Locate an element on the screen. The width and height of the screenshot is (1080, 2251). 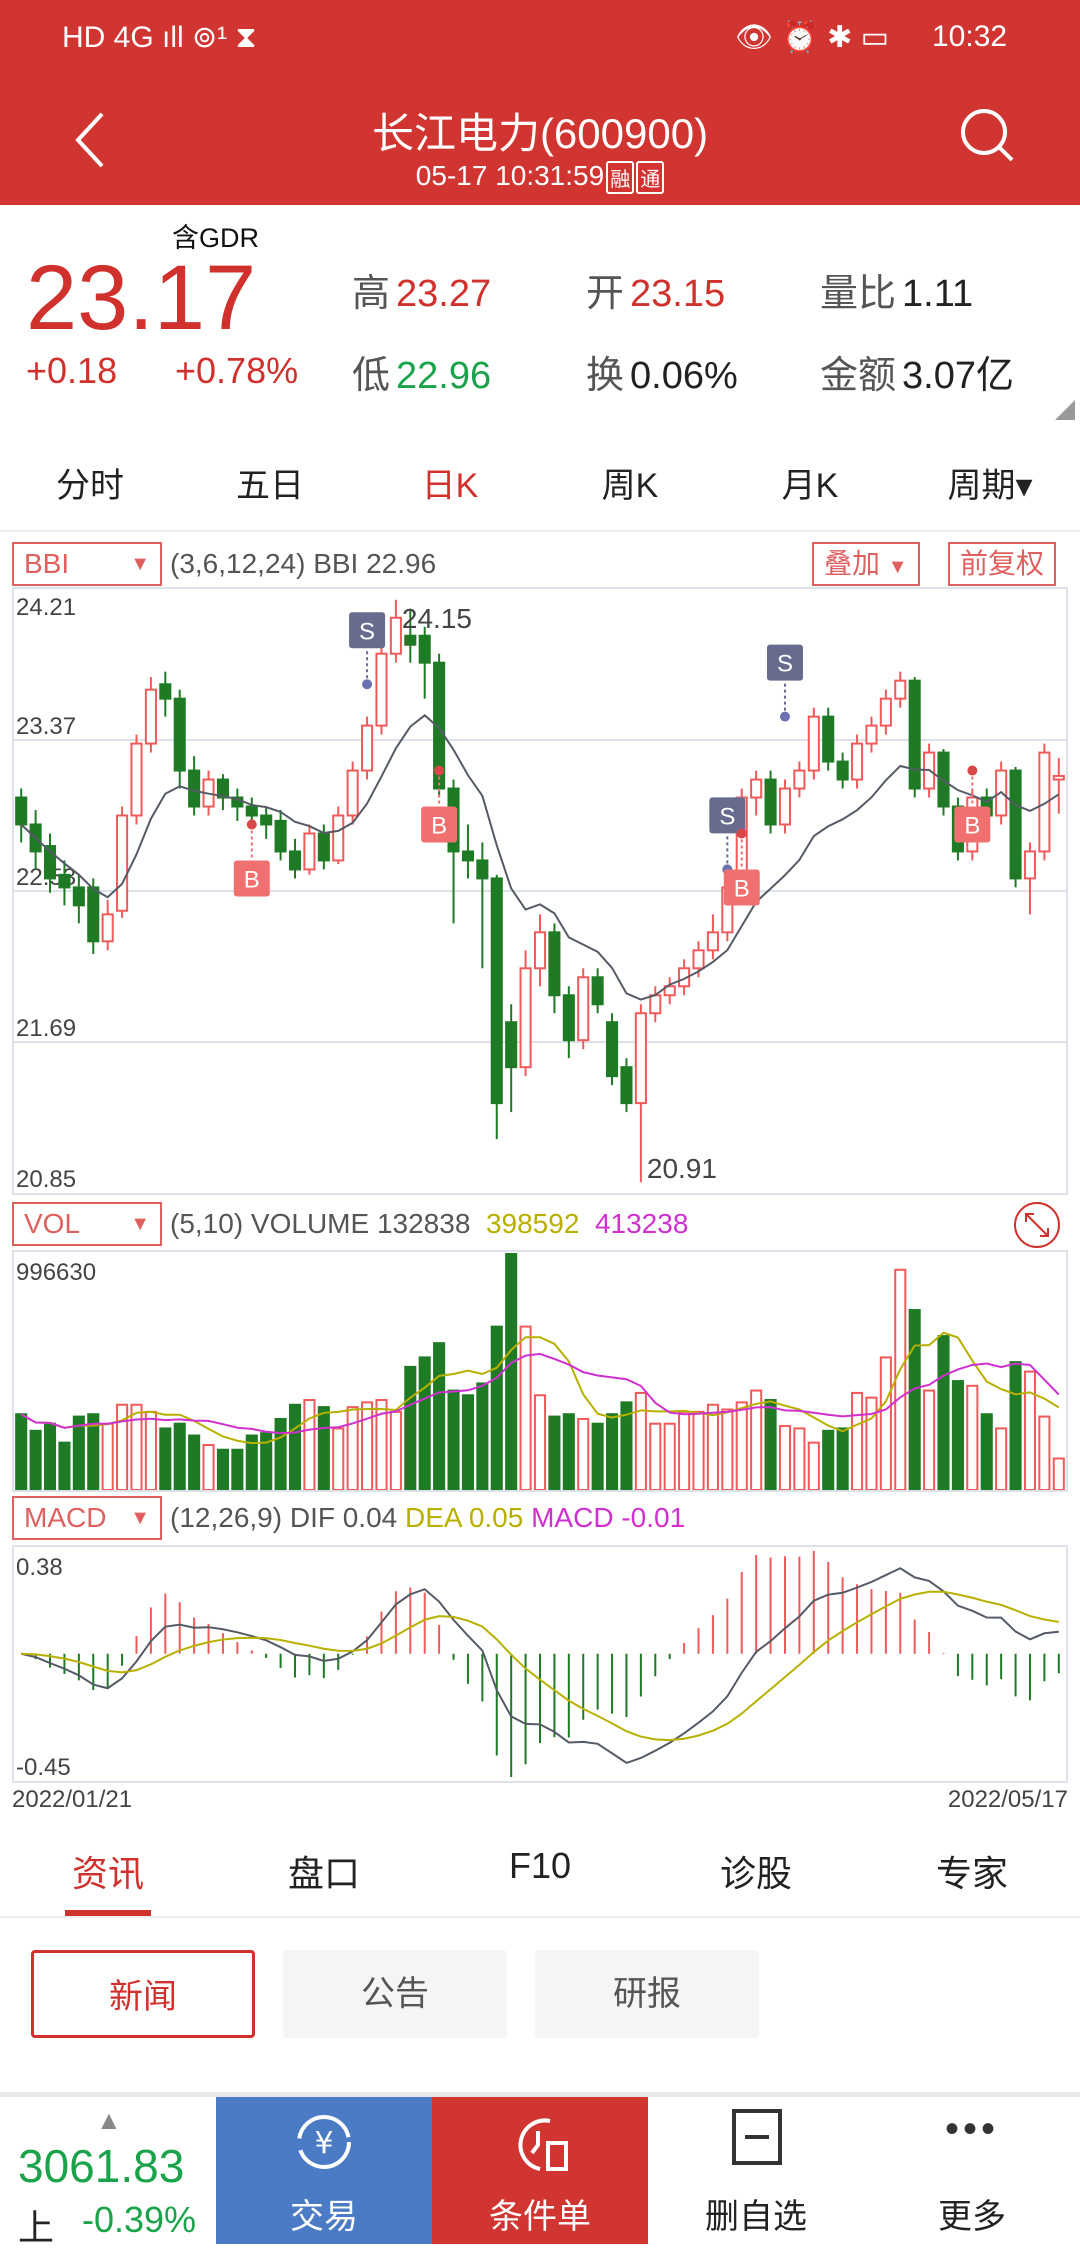
info-tab: 专家 is located at coordinates (971, 1873).